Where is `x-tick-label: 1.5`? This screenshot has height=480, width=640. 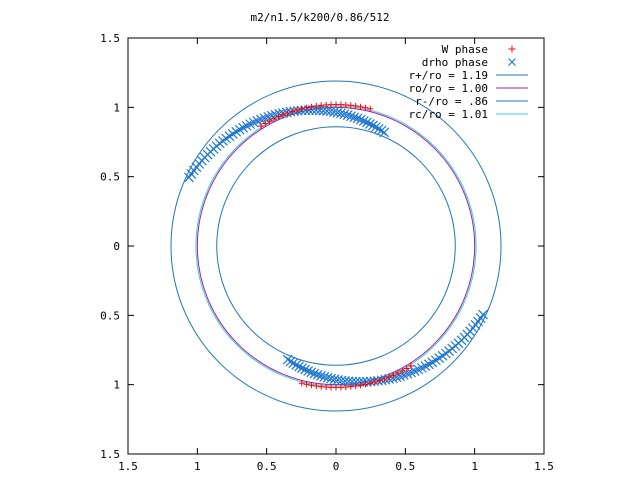
x-tick-label: 1.5 is located at coordinates (128, 466).